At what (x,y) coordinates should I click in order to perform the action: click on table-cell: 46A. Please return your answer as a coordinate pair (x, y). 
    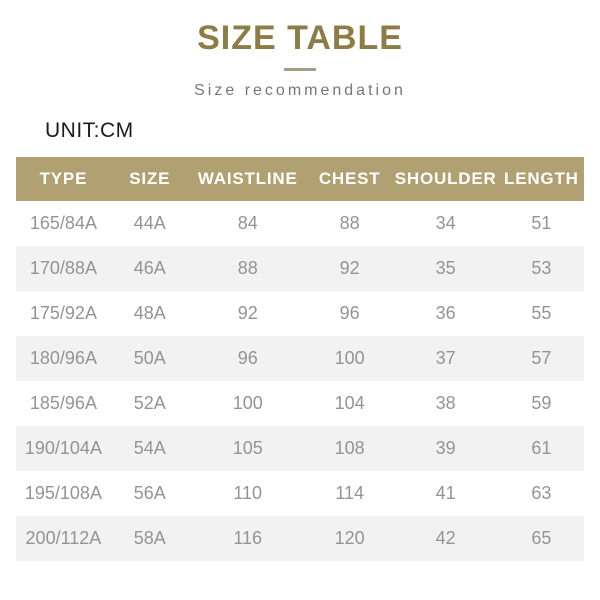
    Looking at the image, I should click on (149, 268).